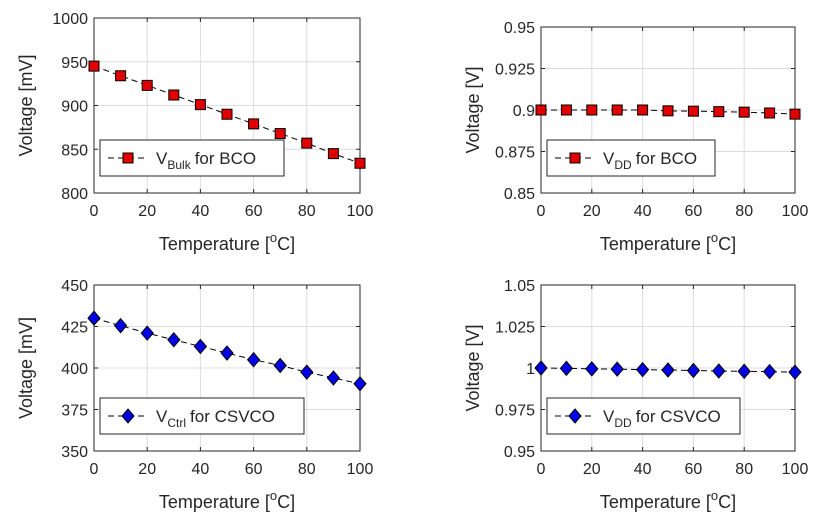  Describe the element at coordinates (74, 411) in the screenshot. I see `y-tick-label: 375` at that location.